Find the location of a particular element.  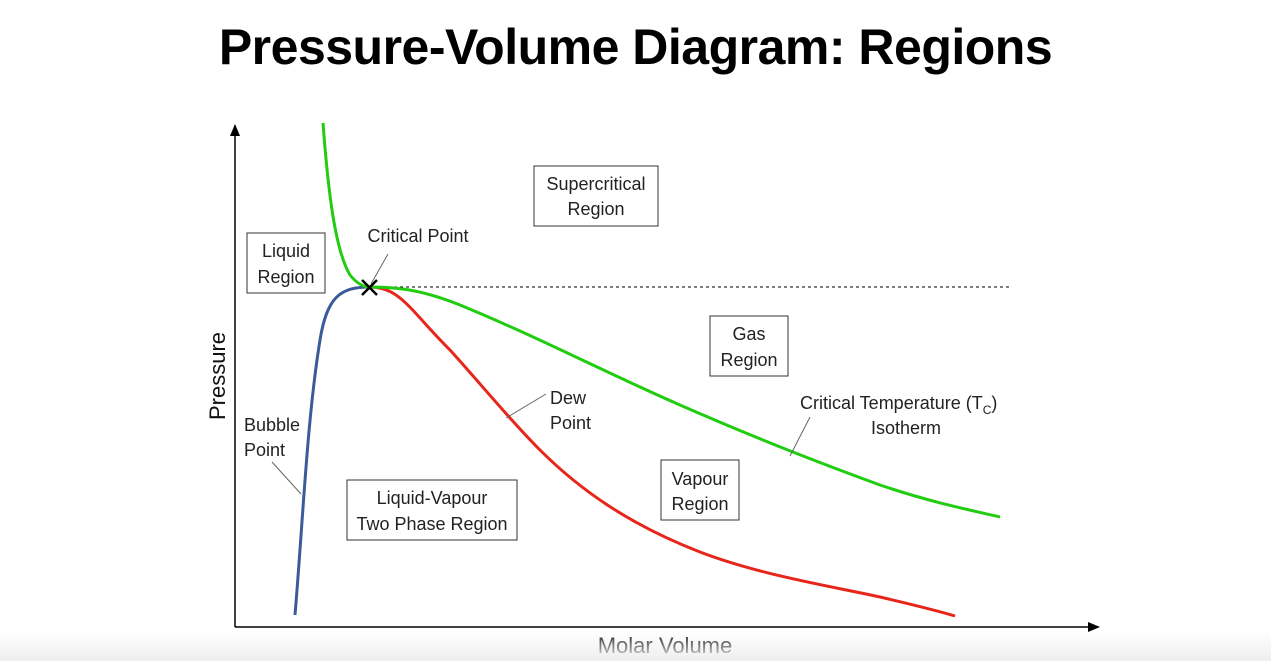

isotherm-label-subscript: C is located at coordinates (987, 410).